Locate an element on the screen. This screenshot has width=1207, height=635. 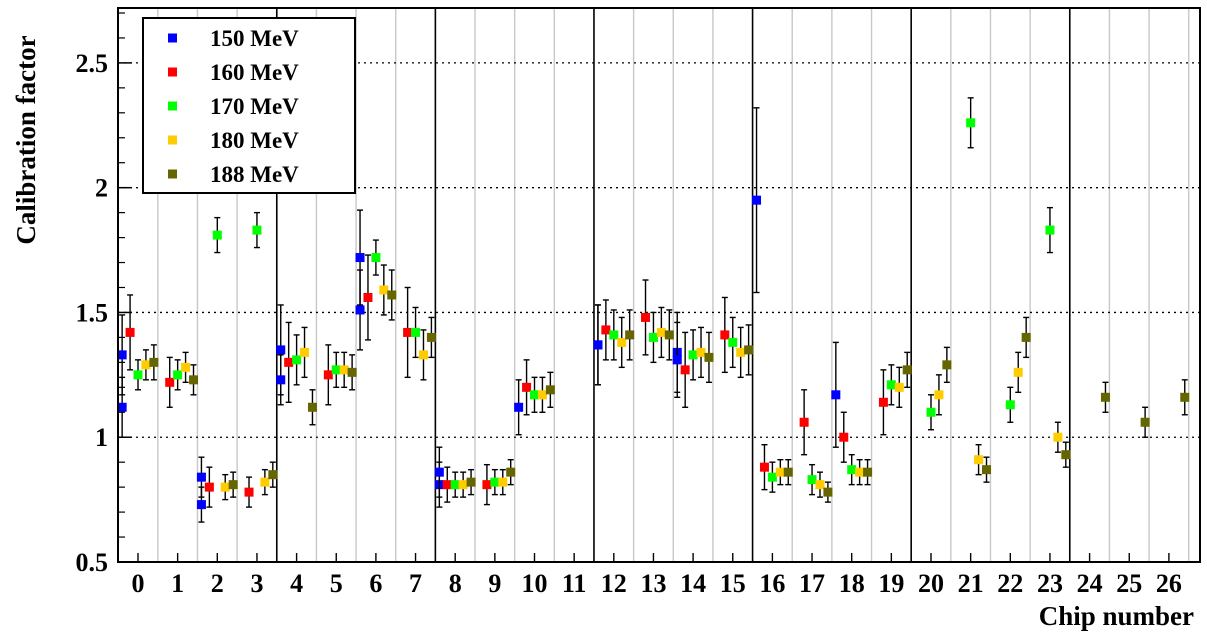
x-tick-label: 3 is located at coordinates (256, 583).